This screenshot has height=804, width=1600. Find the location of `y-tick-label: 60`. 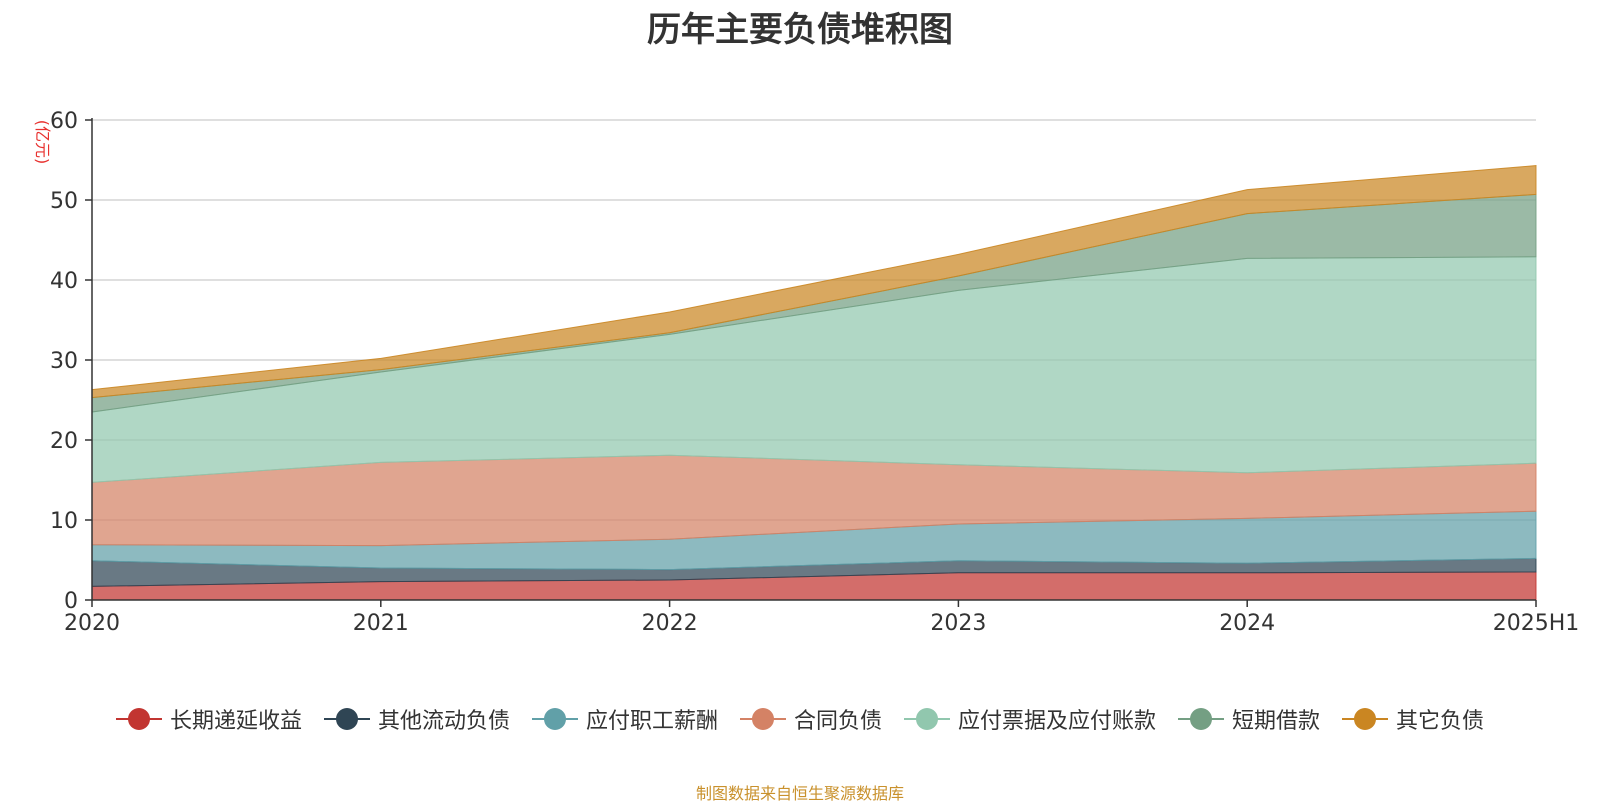

y-tick-label: 60 is located at coordinates (64, 121).